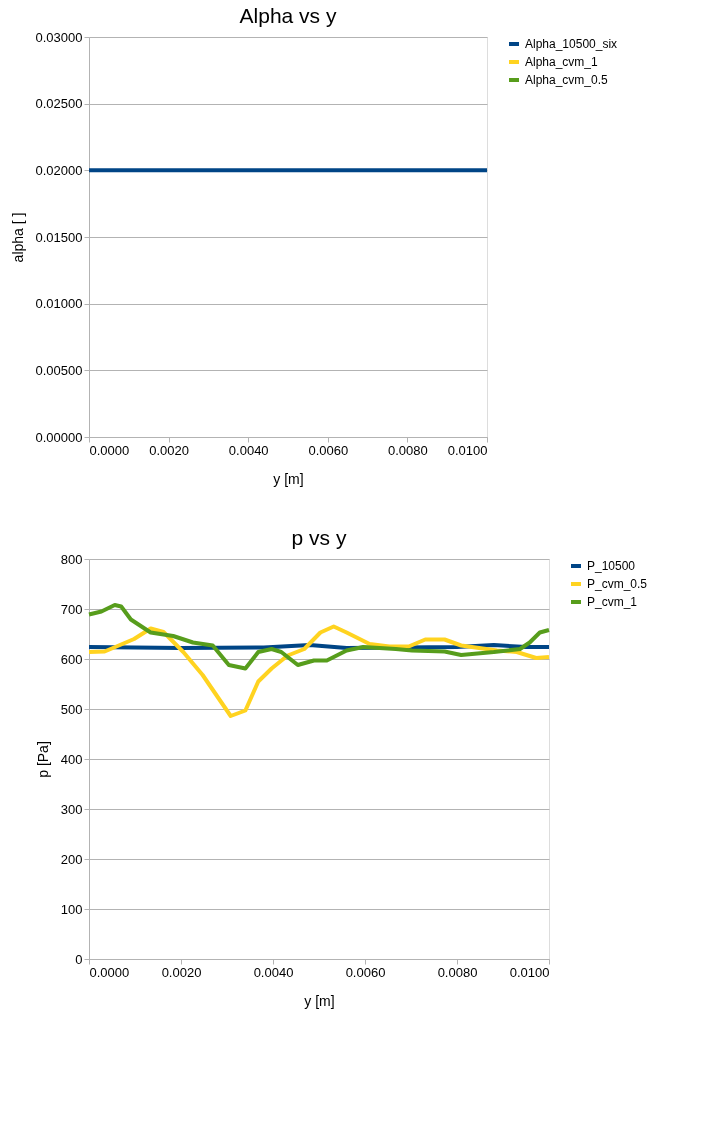  What do you see at coordinates (562, 62) in the screenshot?
I see `legend-label: Alpha_cvm_1` at bounding box center [562, 62].